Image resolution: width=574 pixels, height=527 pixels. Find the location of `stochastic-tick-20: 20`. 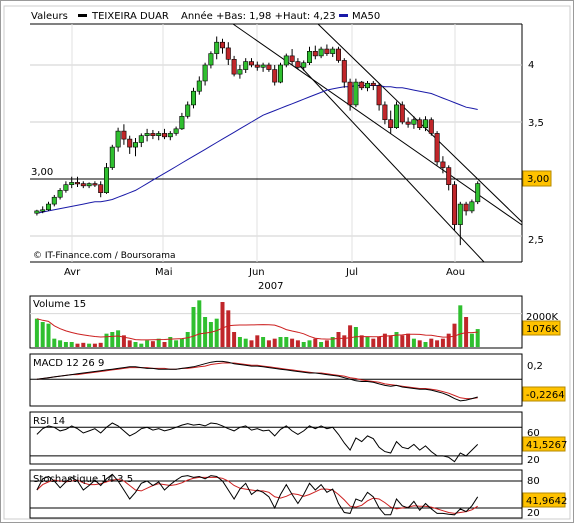

stochastic-tick-20: 20 is located at coordinates (533, 513).